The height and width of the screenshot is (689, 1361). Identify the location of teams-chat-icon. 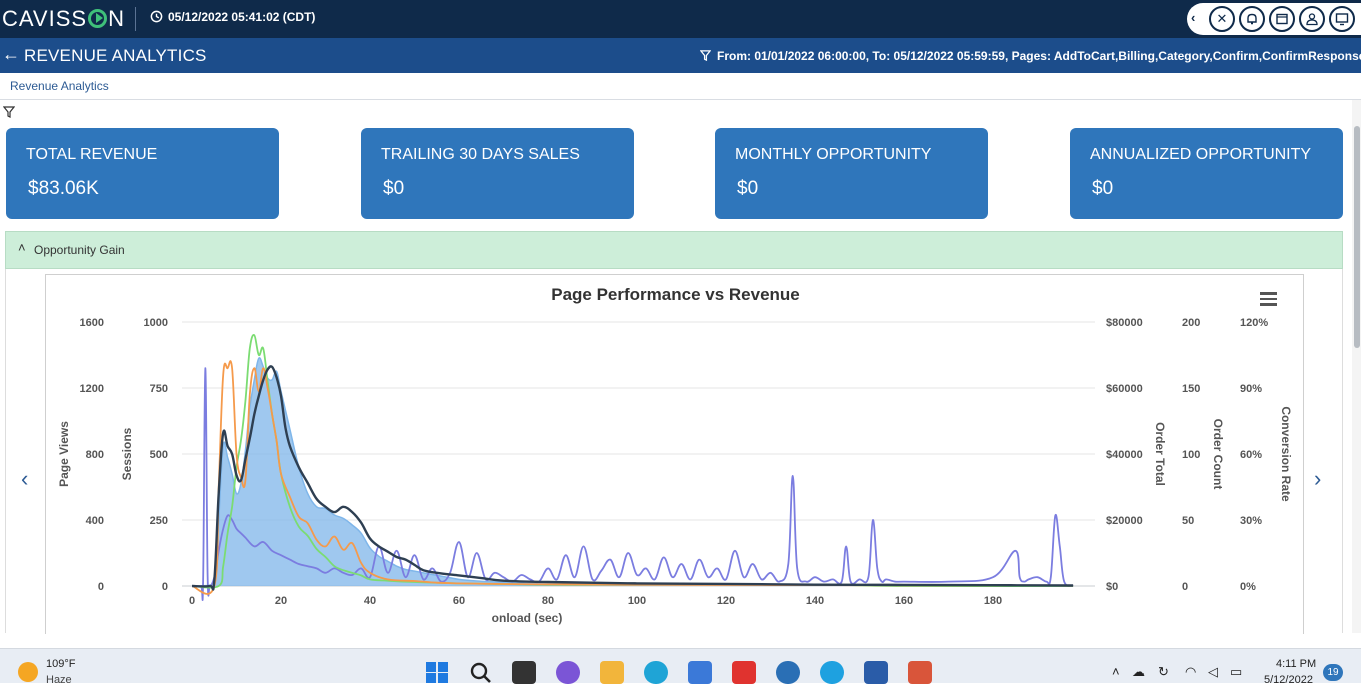
(568, 672).